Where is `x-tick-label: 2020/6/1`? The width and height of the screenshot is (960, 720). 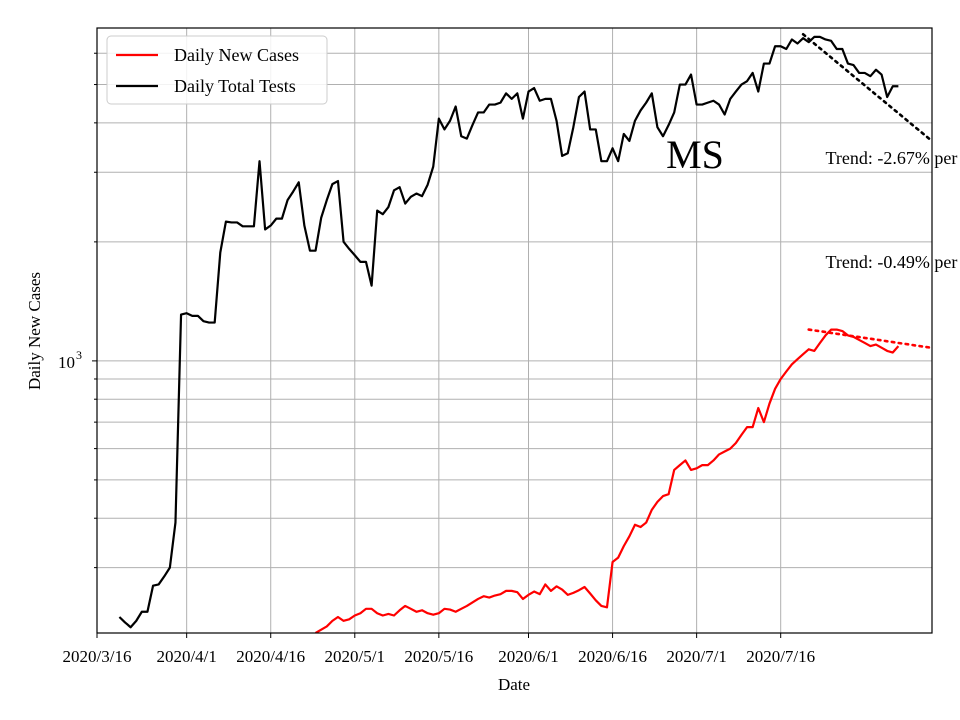
x-tick-label: 2020/6/1 is located at coordinates (528, 656).